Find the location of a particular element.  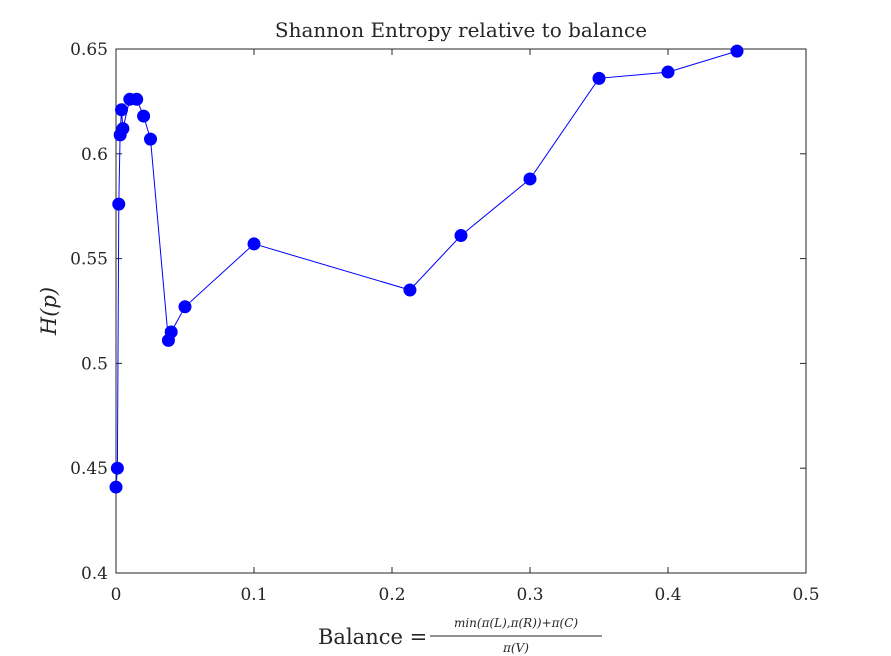

x-axis-label: Balance = min(π(L),π(R))+π(C) π(V) is located at coordinates (460, 635).